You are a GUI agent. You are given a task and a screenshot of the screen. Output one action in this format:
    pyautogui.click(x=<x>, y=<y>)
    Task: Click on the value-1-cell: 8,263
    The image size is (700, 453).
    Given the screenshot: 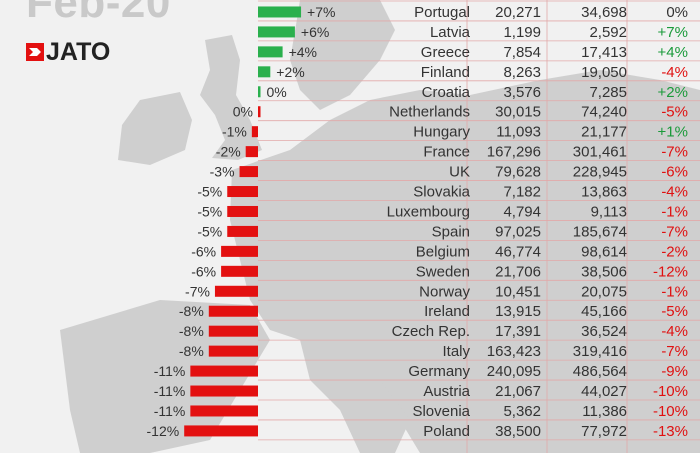 What is the action you would take?
    pyautogui.click(x=522, y=72)
    